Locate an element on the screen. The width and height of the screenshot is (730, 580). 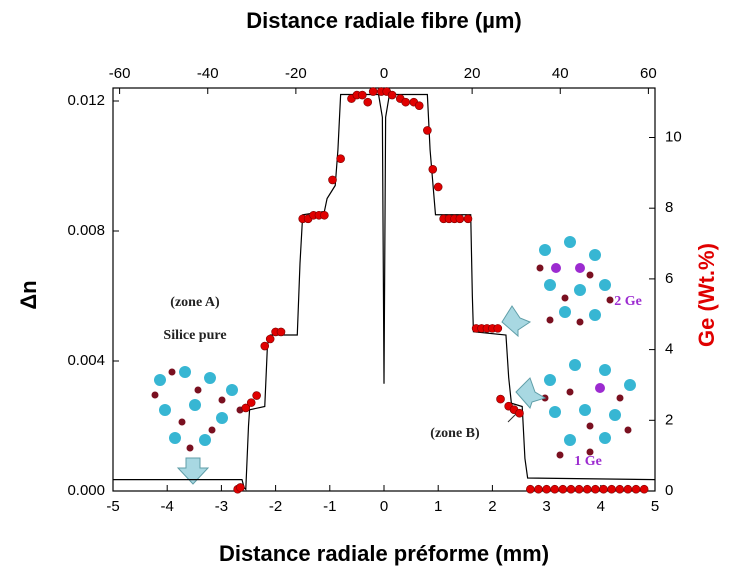
x-tick-label: -4 is located at coordinates (167, 506).